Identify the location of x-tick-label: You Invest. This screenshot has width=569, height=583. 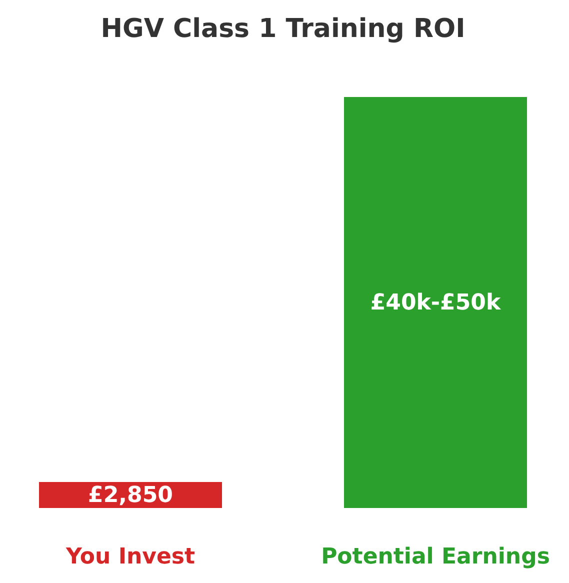
(130, 557).